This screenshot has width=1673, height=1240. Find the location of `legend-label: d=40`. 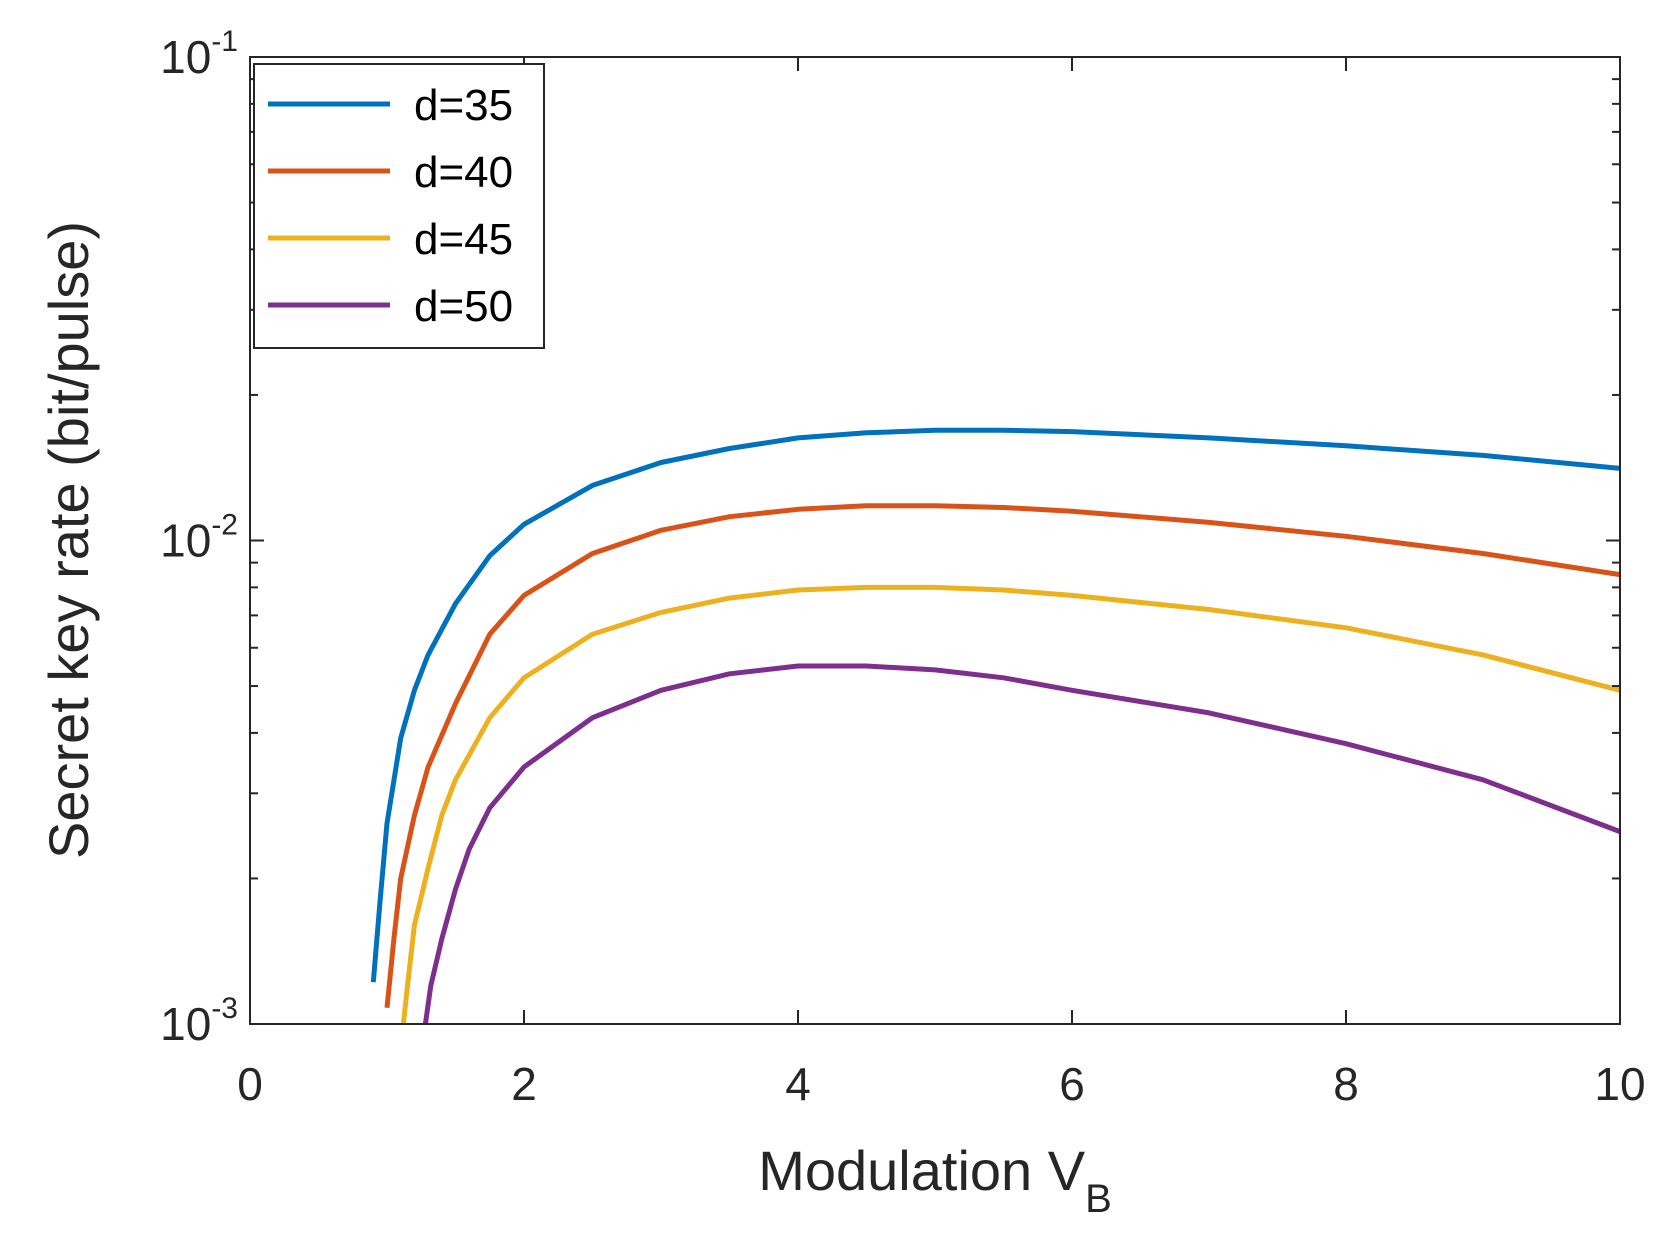

legend-label: d=40 is located at coordinates (463, 172).